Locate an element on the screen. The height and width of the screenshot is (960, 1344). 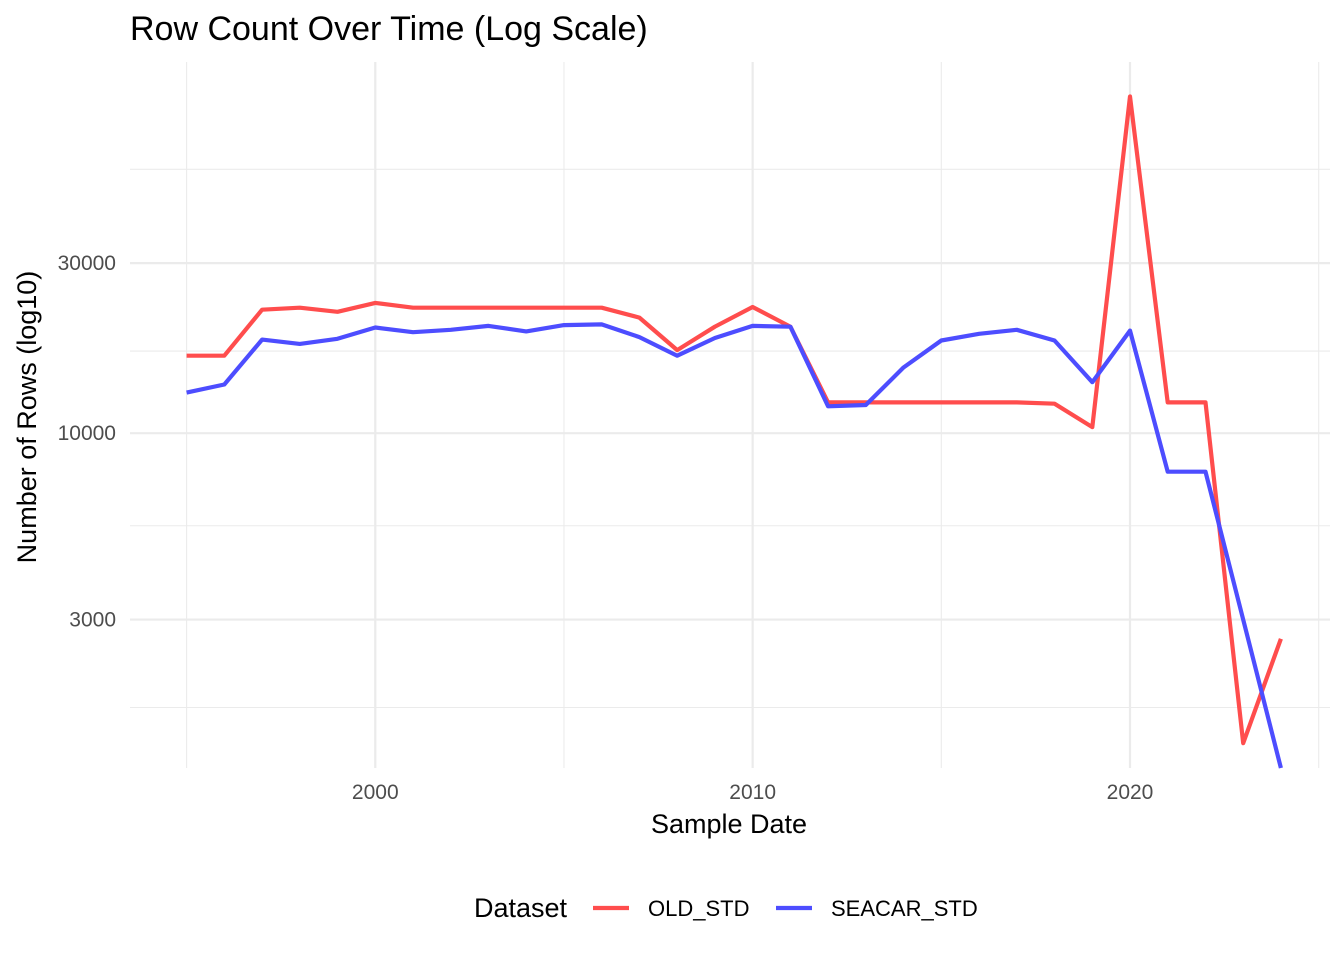
y-axis-title: Number of Rows (log10) is located at coordinates (27, 417).